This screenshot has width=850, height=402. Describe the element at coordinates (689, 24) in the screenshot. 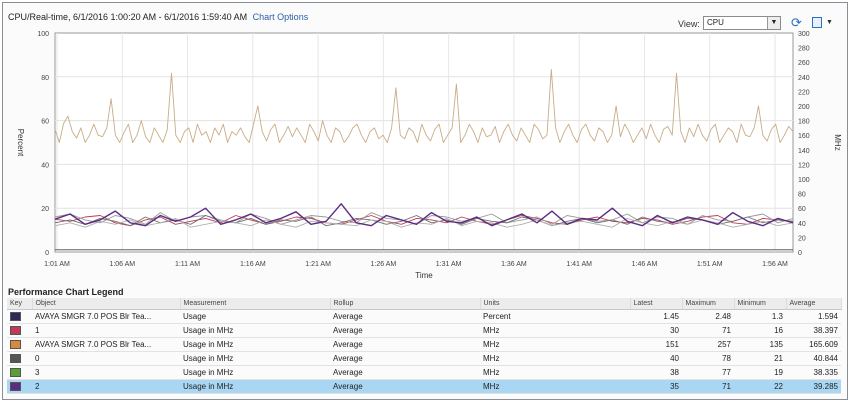

I see `view-label: View:` at that location.